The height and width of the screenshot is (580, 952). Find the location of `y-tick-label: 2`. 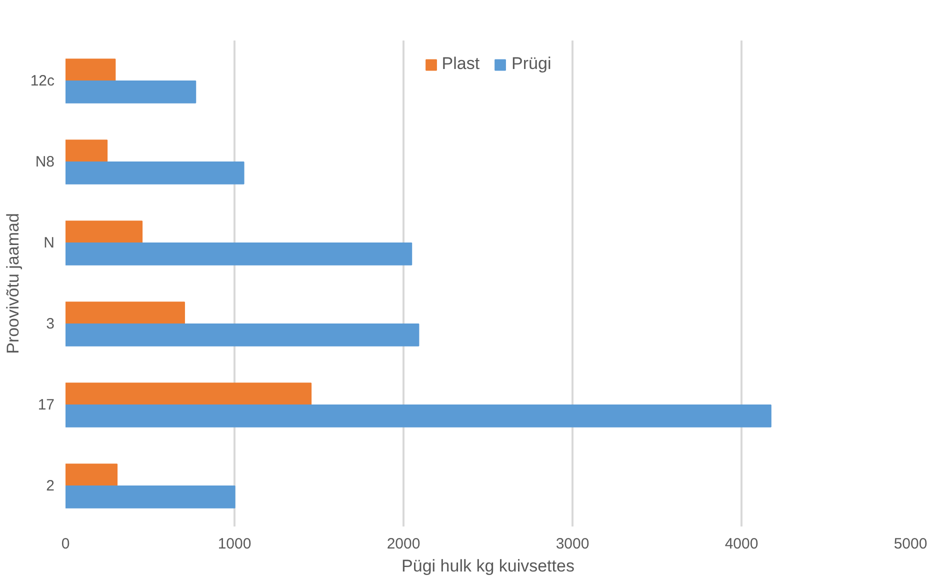

y-tick-label: 2 is located at coordinates (50, 486).